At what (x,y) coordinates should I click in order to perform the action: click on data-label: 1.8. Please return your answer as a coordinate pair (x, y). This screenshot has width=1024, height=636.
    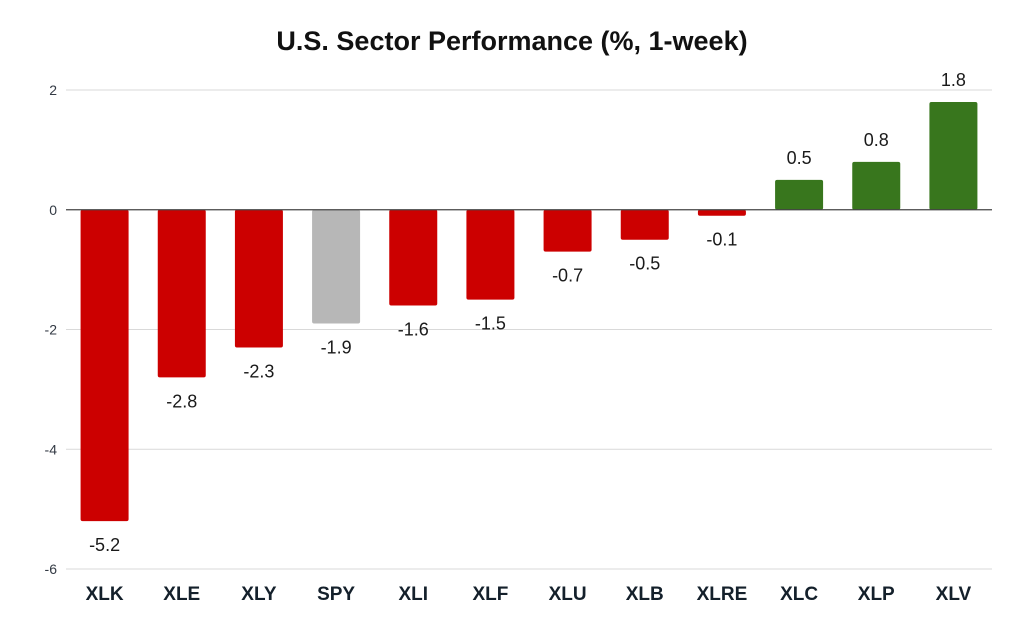
    Looking at the image, I should click on (953, 80).